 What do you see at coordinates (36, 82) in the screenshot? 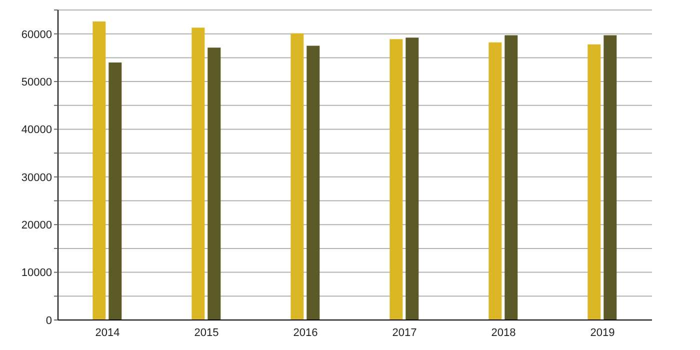
I see `y-tick-label: 50000` at bounding box center [36, 82].